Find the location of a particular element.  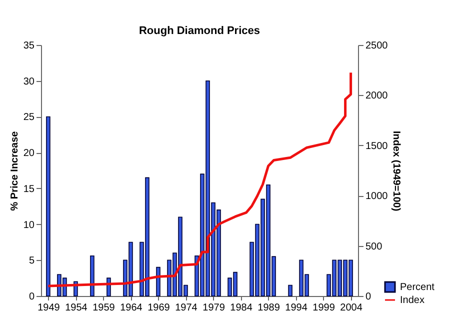

x-tick-label: 2004 is located at coordinates (351, 308).